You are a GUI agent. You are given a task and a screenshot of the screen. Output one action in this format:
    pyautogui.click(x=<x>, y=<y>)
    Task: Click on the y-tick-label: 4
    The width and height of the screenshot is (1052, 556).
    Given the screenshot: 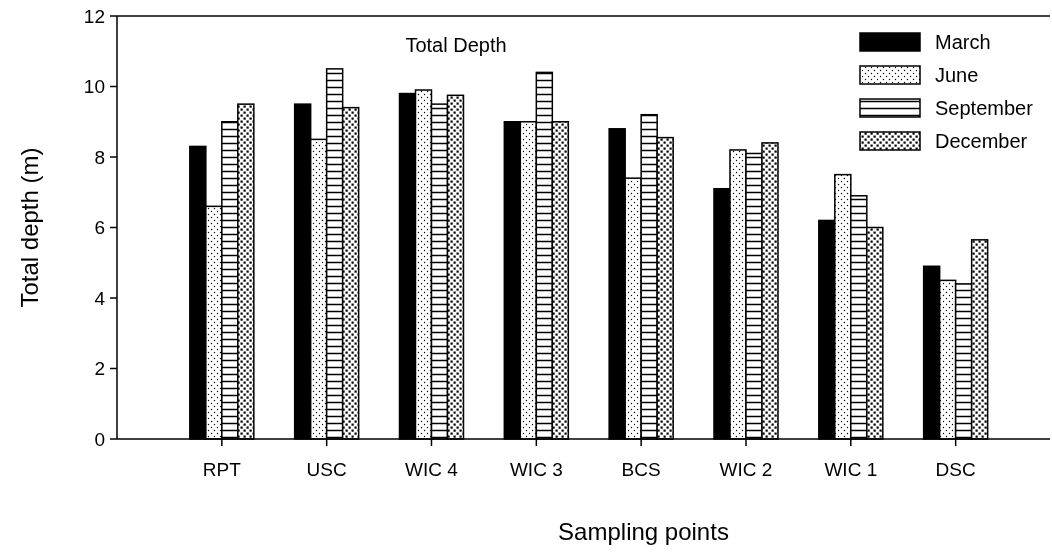 What is the action you would take?
    pyautogui.click(x=100, y=298)
    